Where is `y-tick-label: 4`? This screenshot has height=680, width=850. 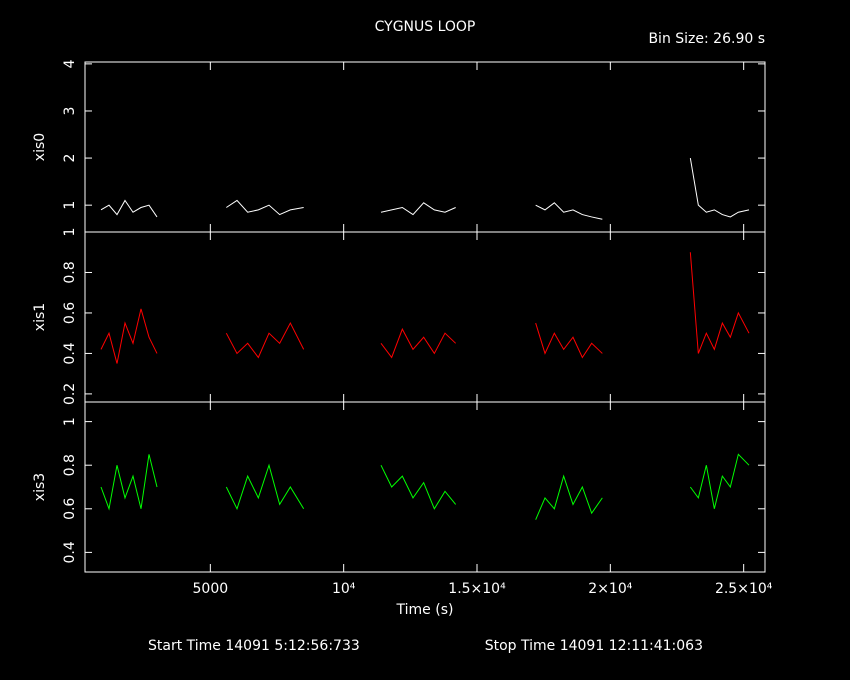
y-tick-label: 4 is located at coordinates (70, 63).